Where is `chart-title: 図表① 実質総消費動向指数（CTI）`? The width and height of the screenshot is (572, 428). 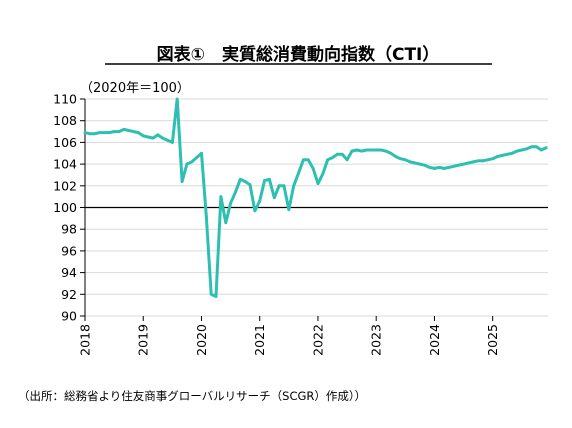
chart-title: 図表① 実質総消費動向指数（CTI） is located at coordinates (298, 54).